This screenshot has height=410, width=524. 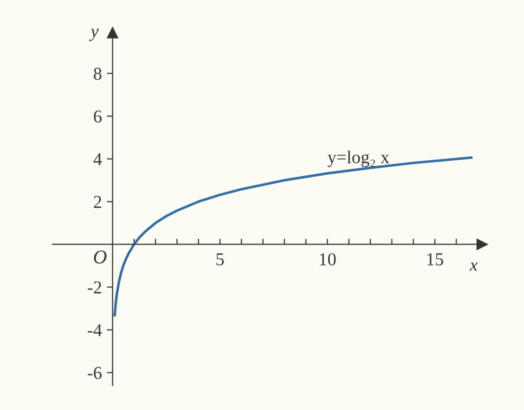 I want to click on y-tick-label: 8, so click(x=98, y=74).